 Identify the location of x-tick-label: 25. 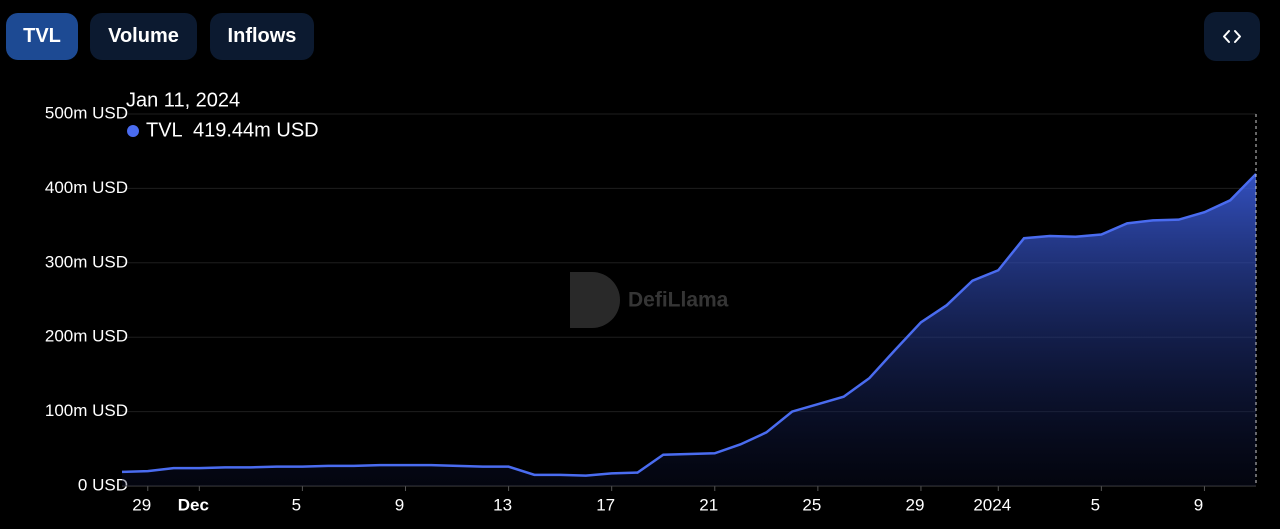
(811, 504).